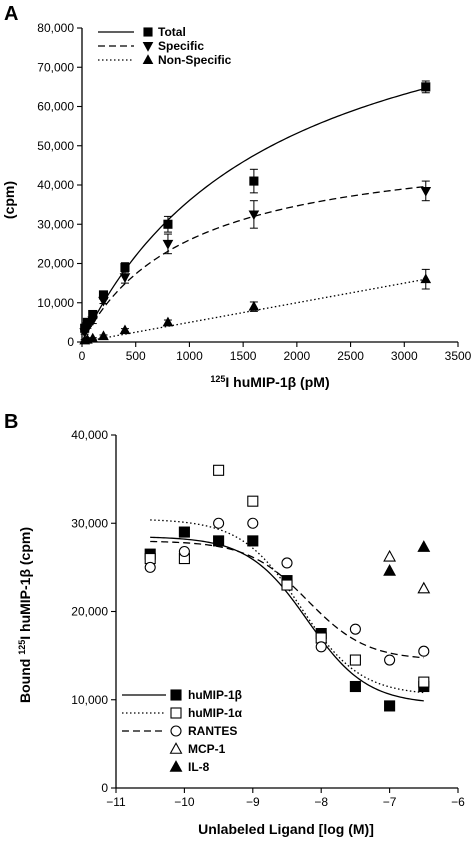  What do you see at coordinates (458, 802) in the screenshot?
I see `x-tick-label: −6` at bounding box center [458, 802].